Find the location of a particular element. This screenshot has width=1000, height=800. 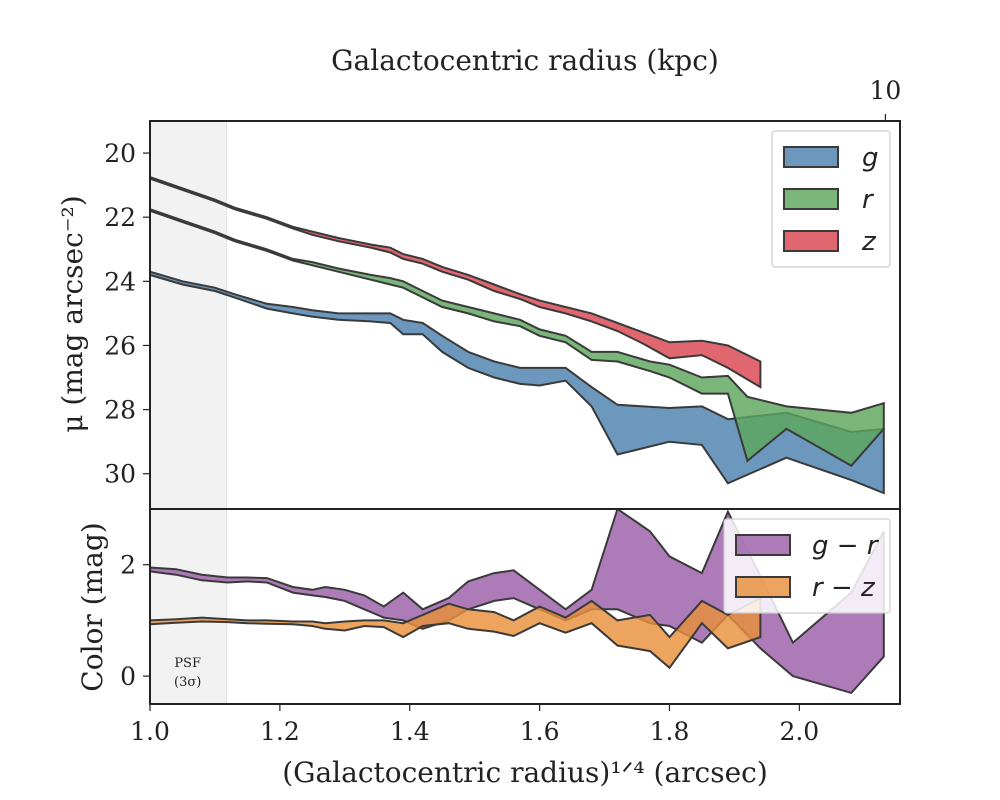

series-band-rz is located at coordinates (456, 633).